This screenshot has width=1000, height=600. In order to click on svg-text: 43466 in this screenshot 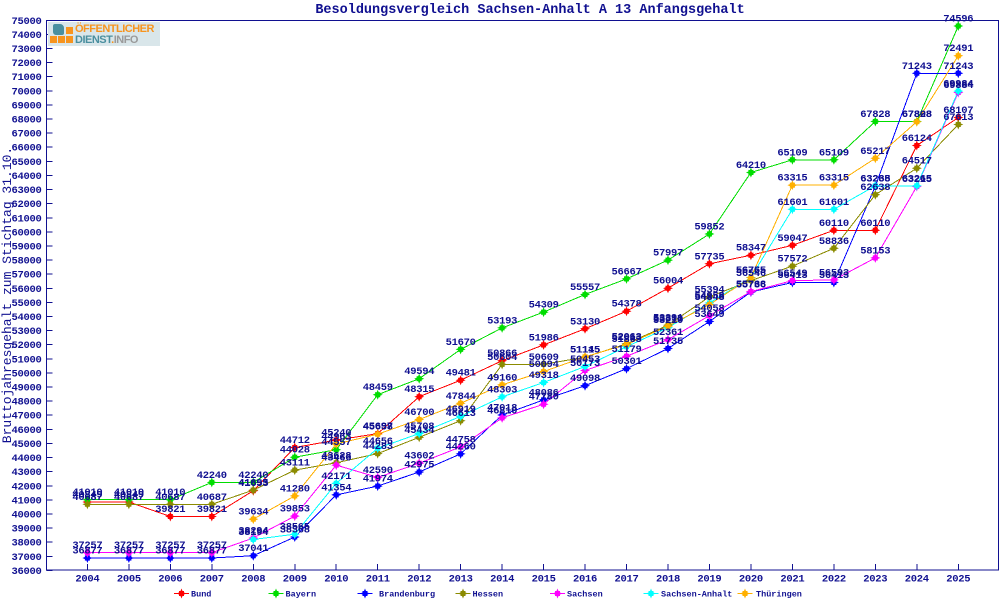, I will do `click(336, 459)`.